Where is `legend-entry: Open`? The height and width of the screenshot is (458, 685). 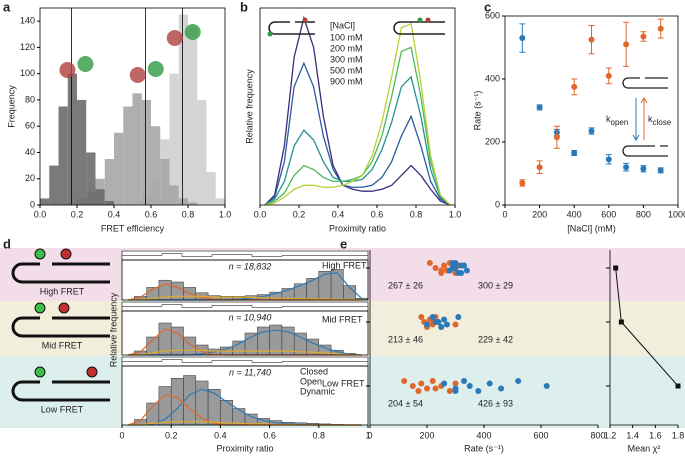
legend-entry: Open is located at coordinates (311, 381).